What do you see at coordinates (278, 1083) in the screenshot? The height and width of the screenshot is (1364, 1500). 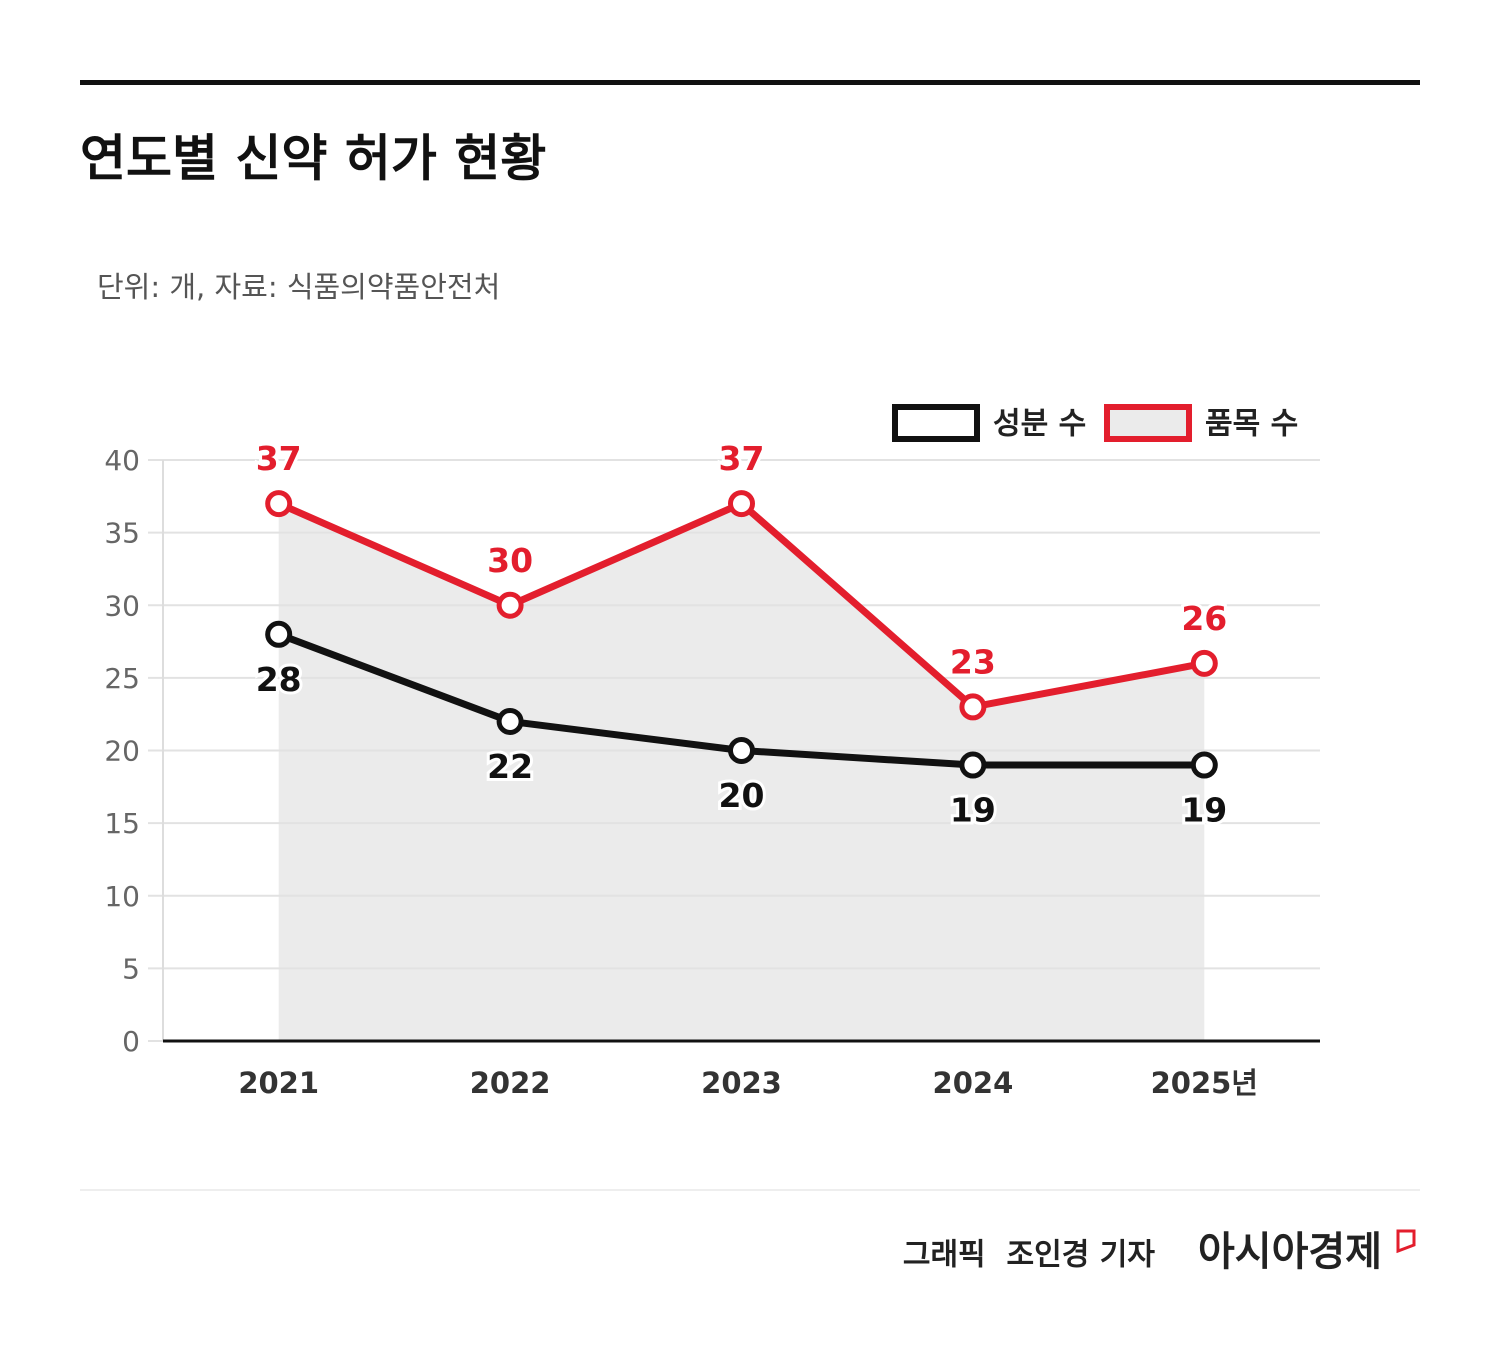 I see `x-tick-label: 2021` at bounding box center [278, 1083].